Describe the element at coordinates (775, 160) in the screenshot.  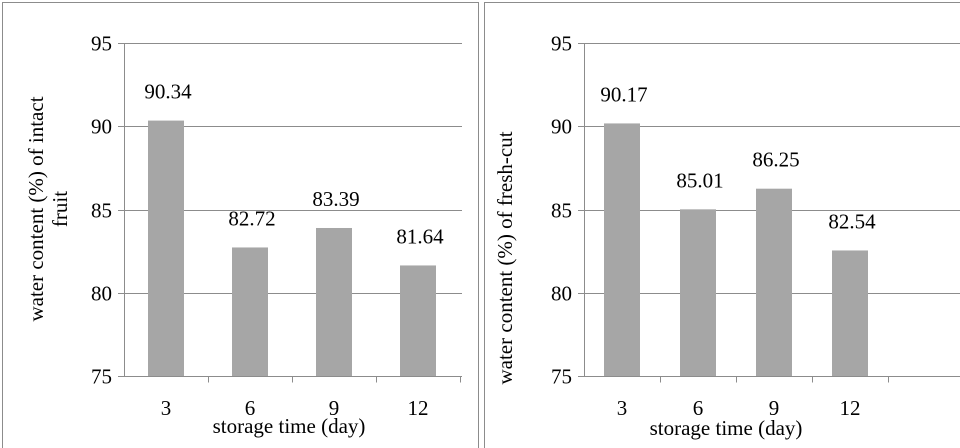
I see `data-label: 86.25` at that location.